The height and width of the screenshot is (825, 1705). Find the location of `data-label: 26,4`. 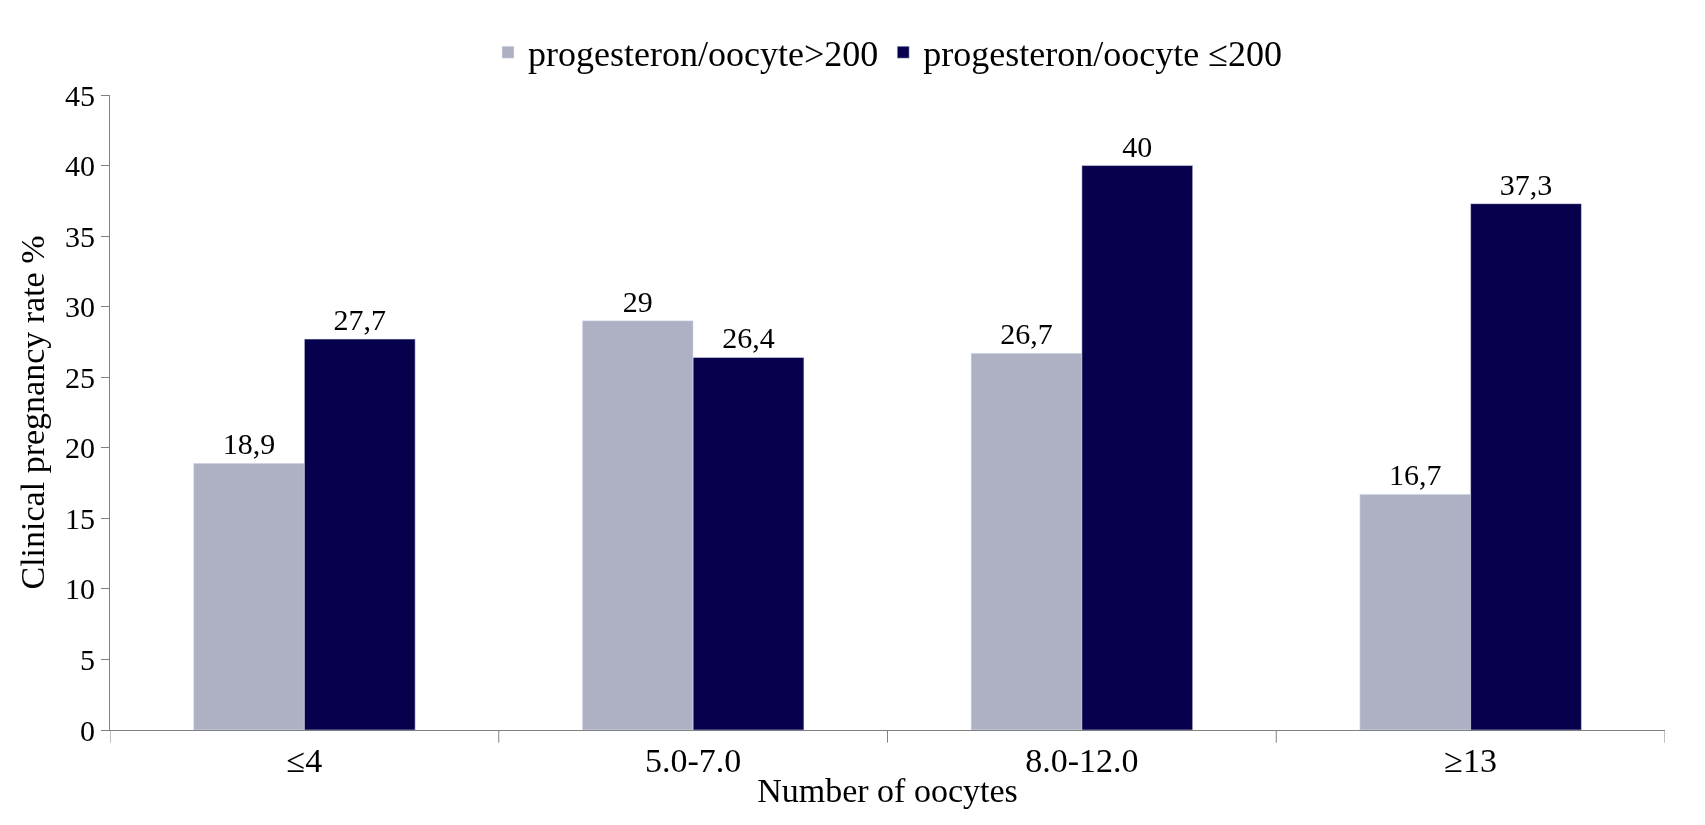

data-label: 26,4 is located at coordinates (748, 338).